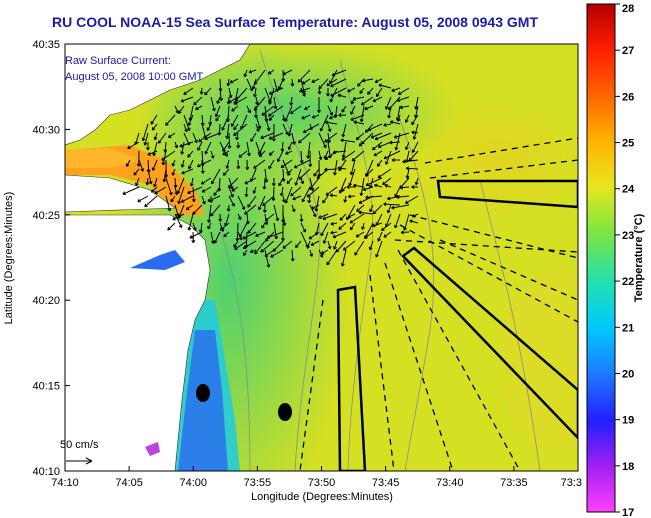 This screenshot has height=518, width=651. Describe the element at coordinates (386, 483) in the screenshot. I see `x-tick-label: 73:45` at that location.